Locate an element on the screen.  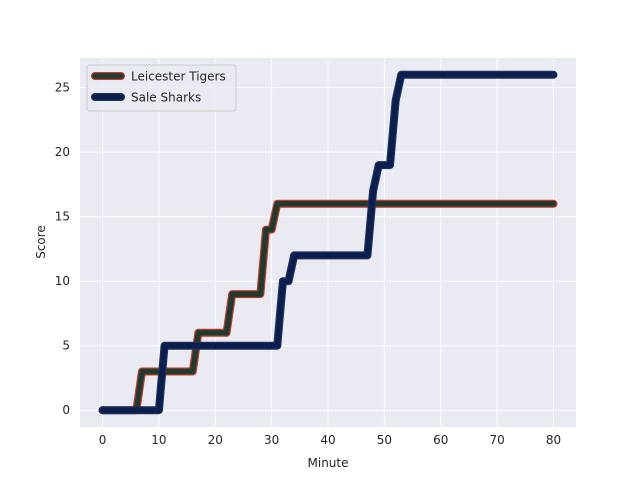
legend-label: Leicester Tigers is located at coordinates (178, 77).